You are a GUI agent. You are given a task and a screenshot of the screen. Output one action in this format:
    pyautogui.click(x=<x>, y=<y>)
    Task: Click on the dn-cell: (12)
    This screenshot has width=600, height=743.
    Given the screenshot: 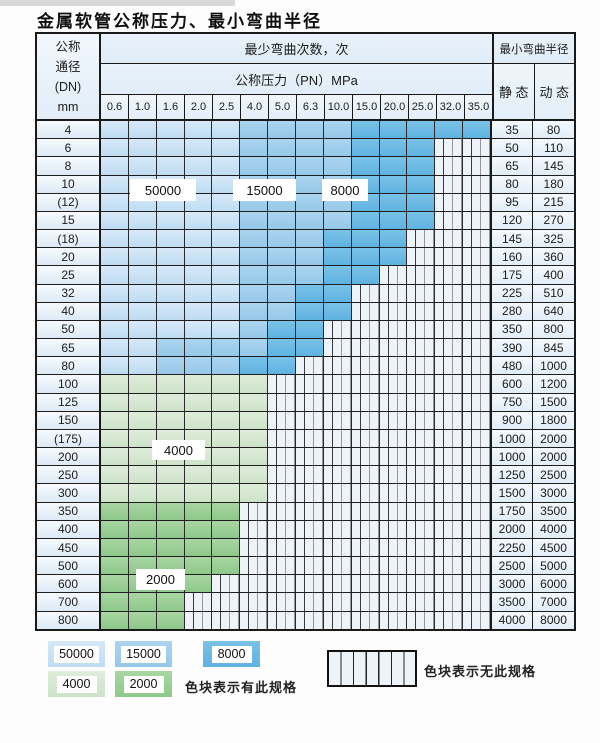 What is the action you would take?
    pyautogui.click(x=69, y=202)
    